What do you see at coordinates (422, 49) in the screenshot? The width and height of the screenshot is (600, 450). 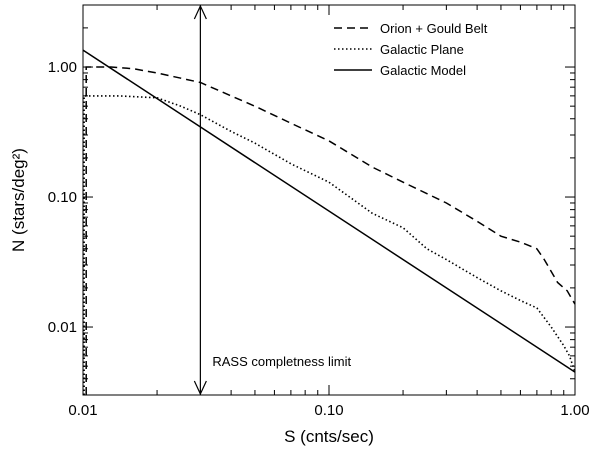 I see `legend-label: Galactic Plane` at bounding box center [422, 49].